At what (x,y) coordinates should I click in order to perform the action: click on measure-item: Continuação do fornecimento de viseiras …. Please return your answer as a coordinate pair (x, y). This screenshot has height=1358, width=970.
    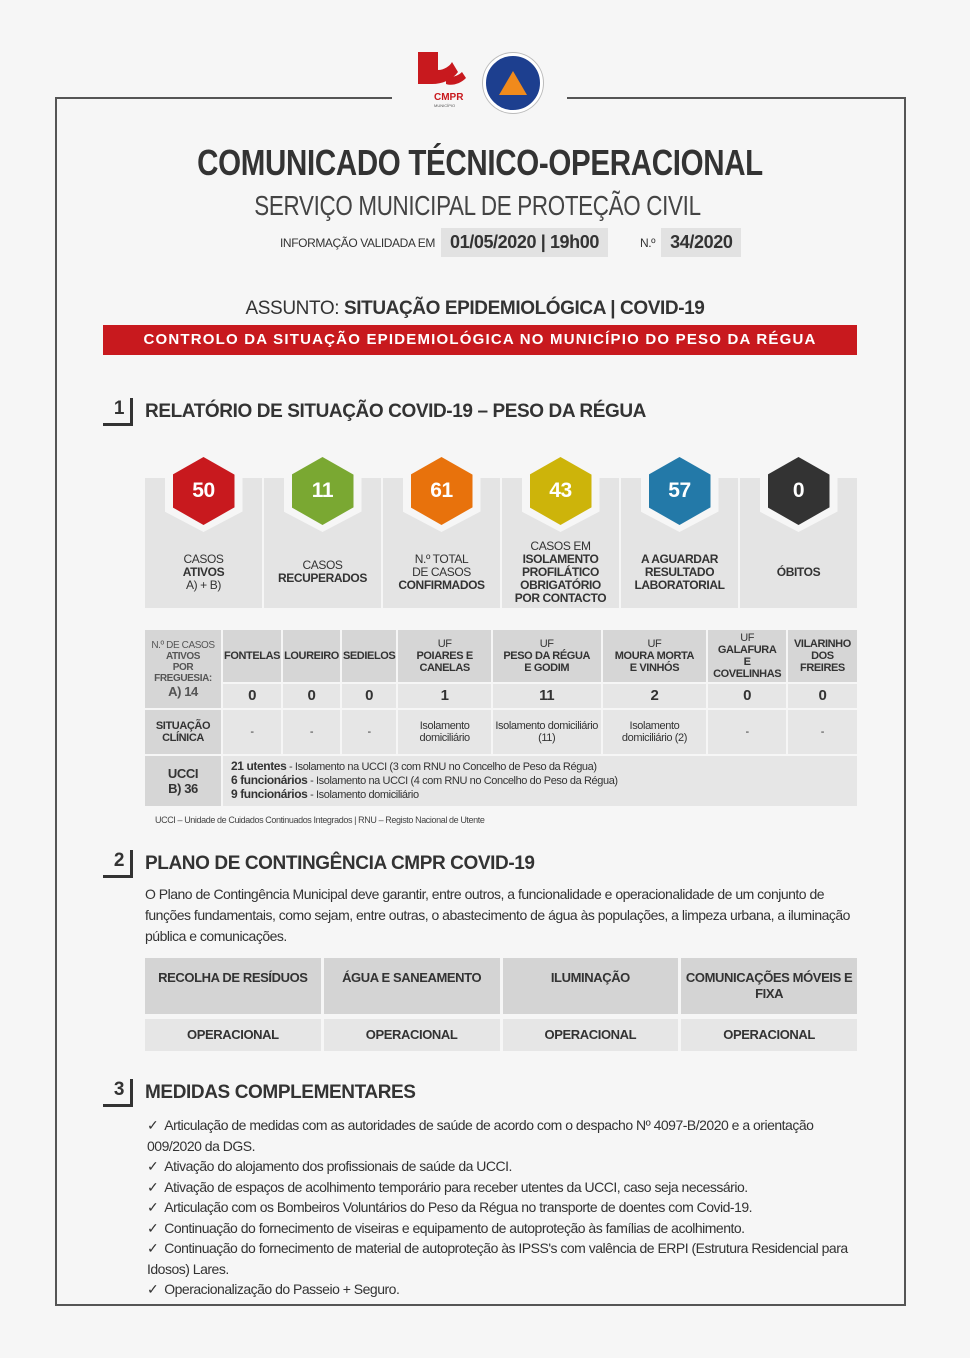
    Looking at the image, I should click on (507, 1228).